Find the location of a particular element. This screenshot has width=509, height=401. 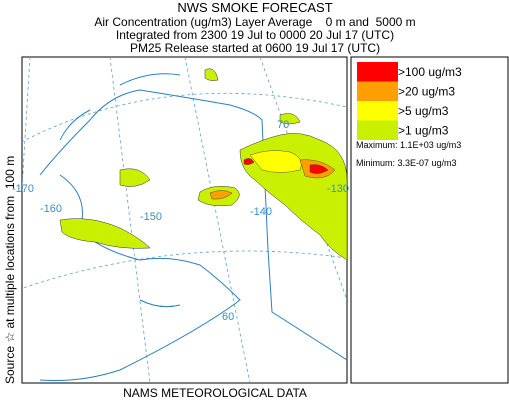

legend: >100 ug/m3 >20 ug/m3 >5 ug/m3 >1 ug/m3 is located at coordinates (409, 101).